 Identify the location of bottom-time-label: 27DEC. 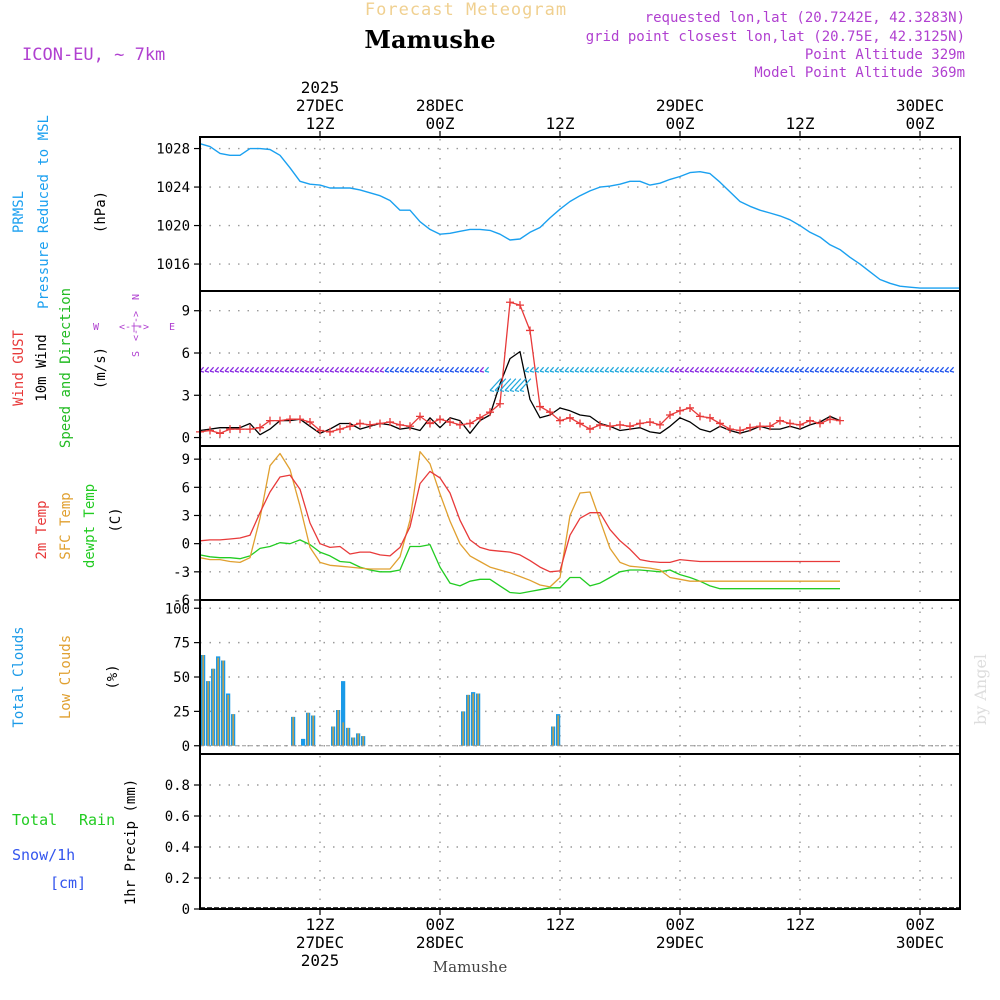
(320, 942).